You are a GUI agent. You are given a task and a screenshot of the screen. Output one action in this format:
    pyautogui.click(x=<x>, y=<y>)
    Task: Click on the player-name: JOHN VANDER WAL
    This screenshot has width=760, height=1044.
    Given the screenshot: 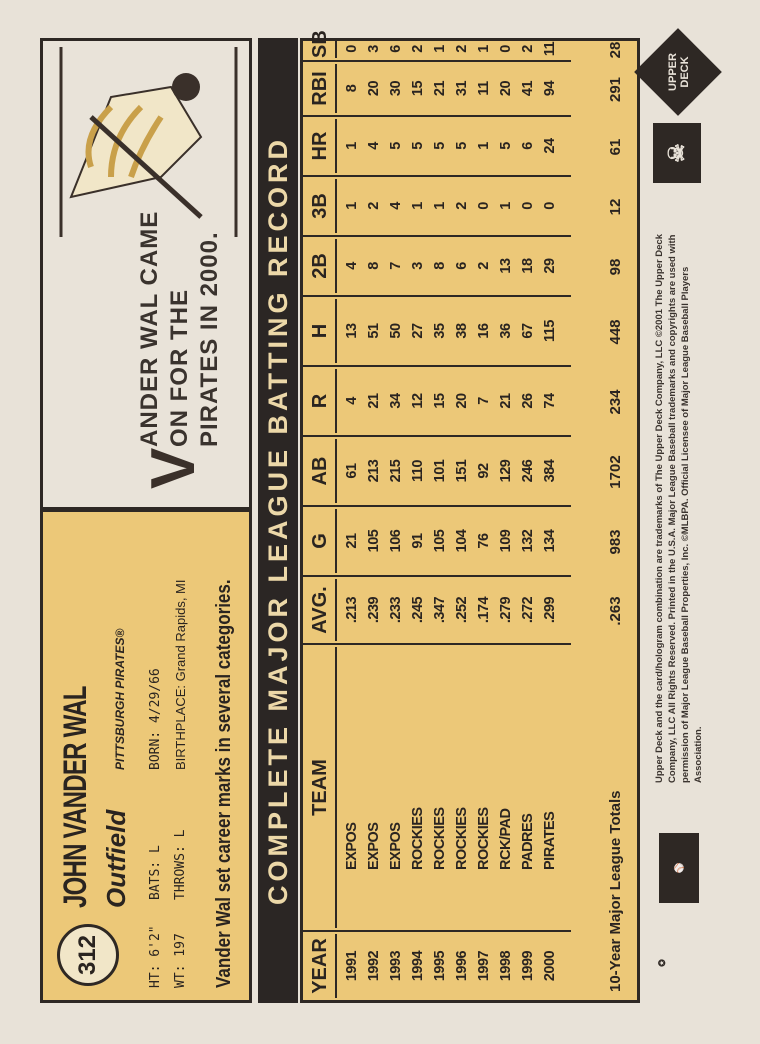 What is the action you would take?
    pyautogui.click(x=75, y=797)
    